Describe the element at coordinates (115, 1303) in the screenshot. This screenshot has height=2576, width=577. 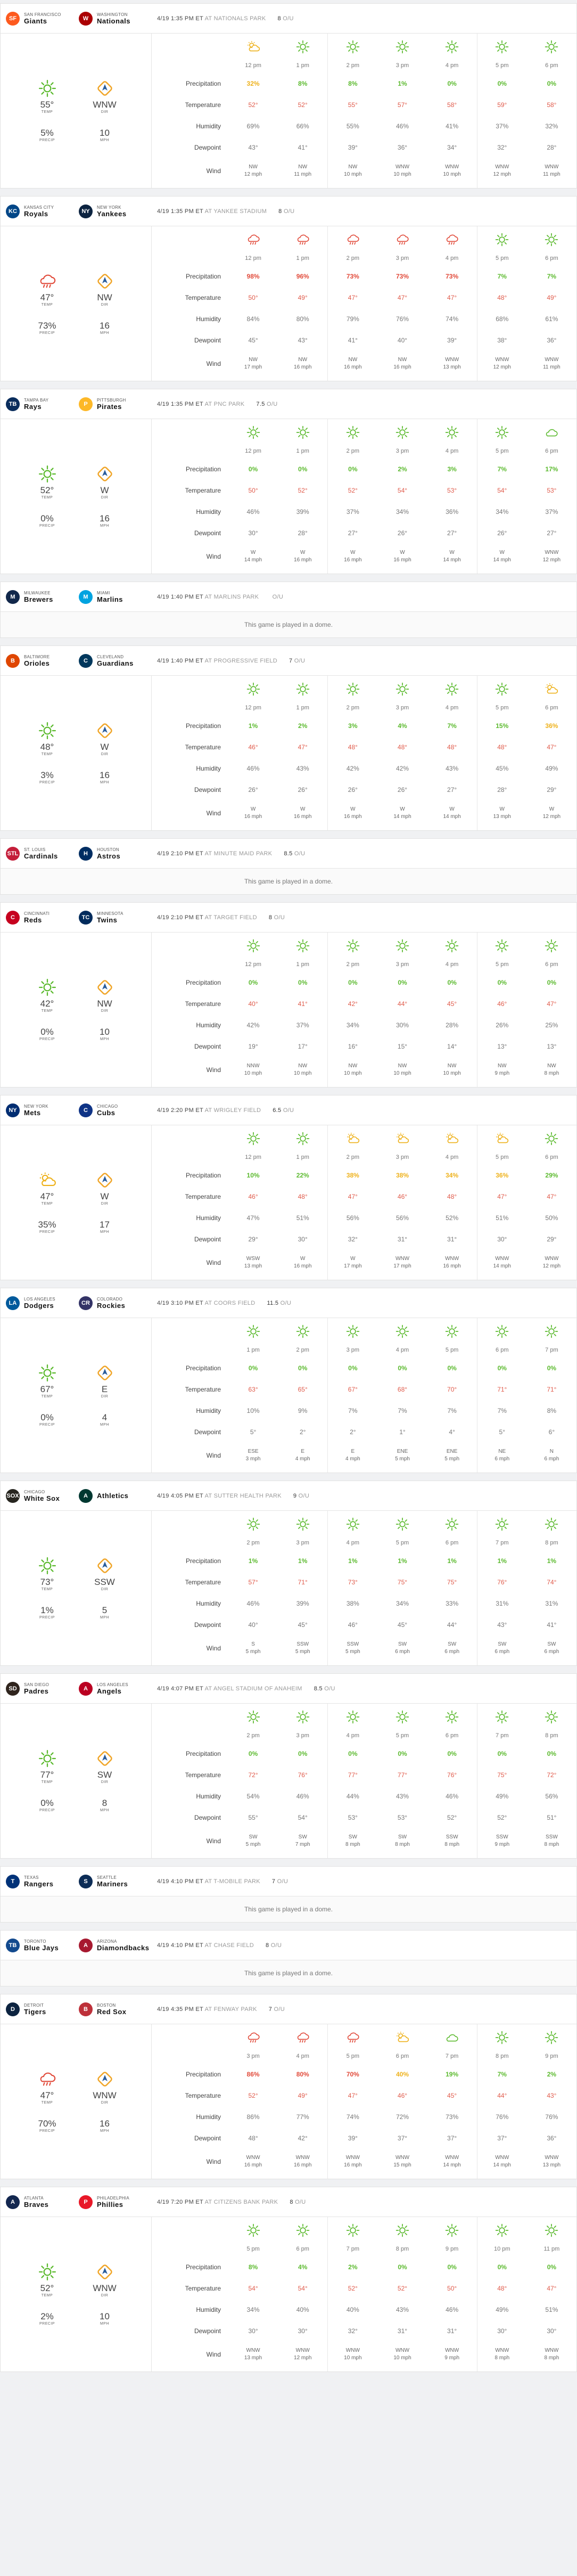
I see `home-team: CR Colorado Rockies` at that location.